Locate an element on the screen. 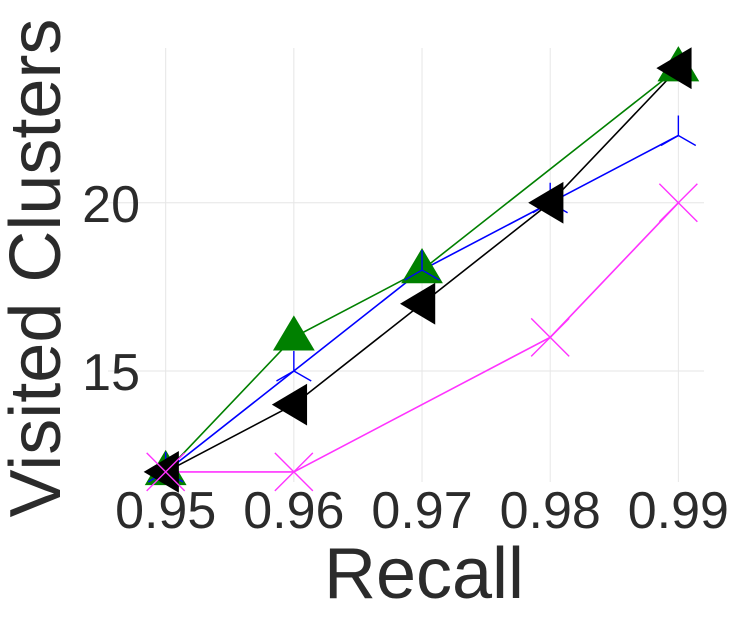 The width and height of the screenshot is (738, 619). x-tick-label: 0.95 is located at coordinates (165, 511).